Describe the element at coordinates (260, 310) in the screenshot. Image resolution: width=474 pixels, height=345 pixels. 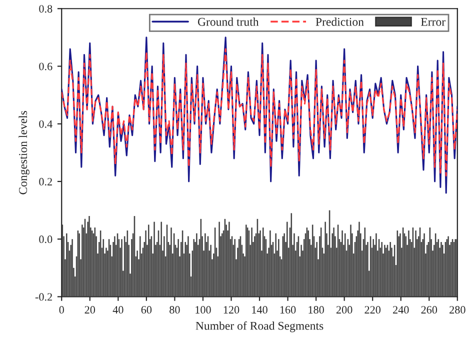
I see `x-tick-label: 140` at that location.